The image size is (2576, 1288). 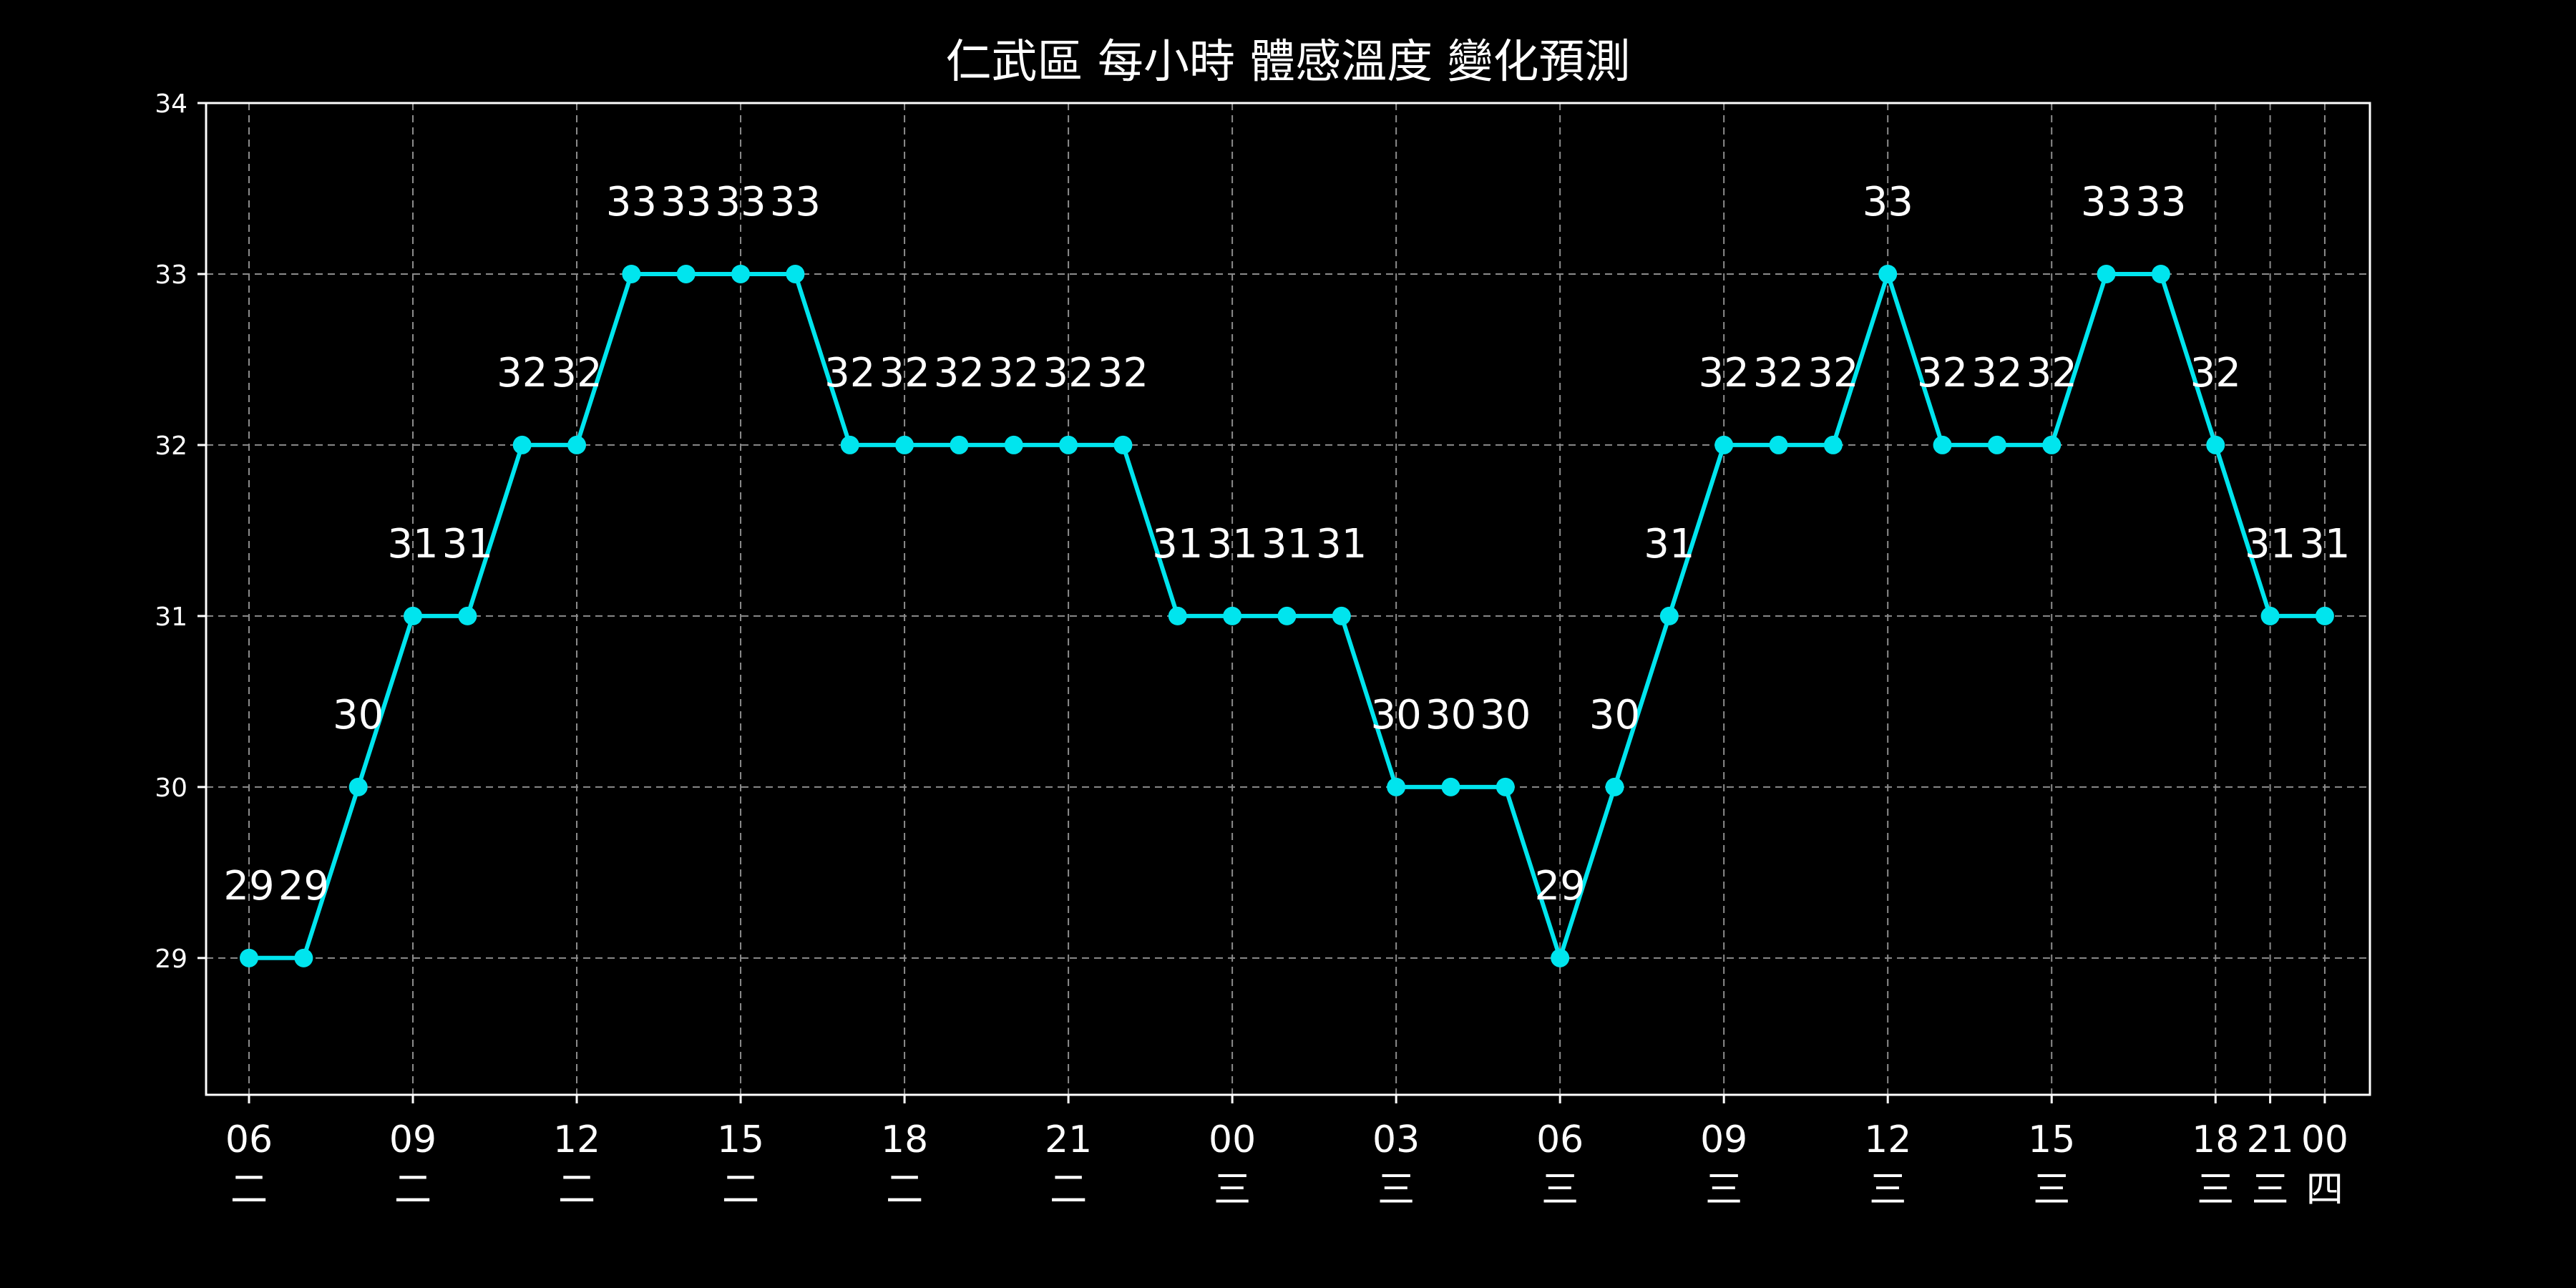 What do you see at coordinates (1396, 1139) in the screenshot?
I see `x-tick-label-hour: 03` at bounding box center [1396, 1139].